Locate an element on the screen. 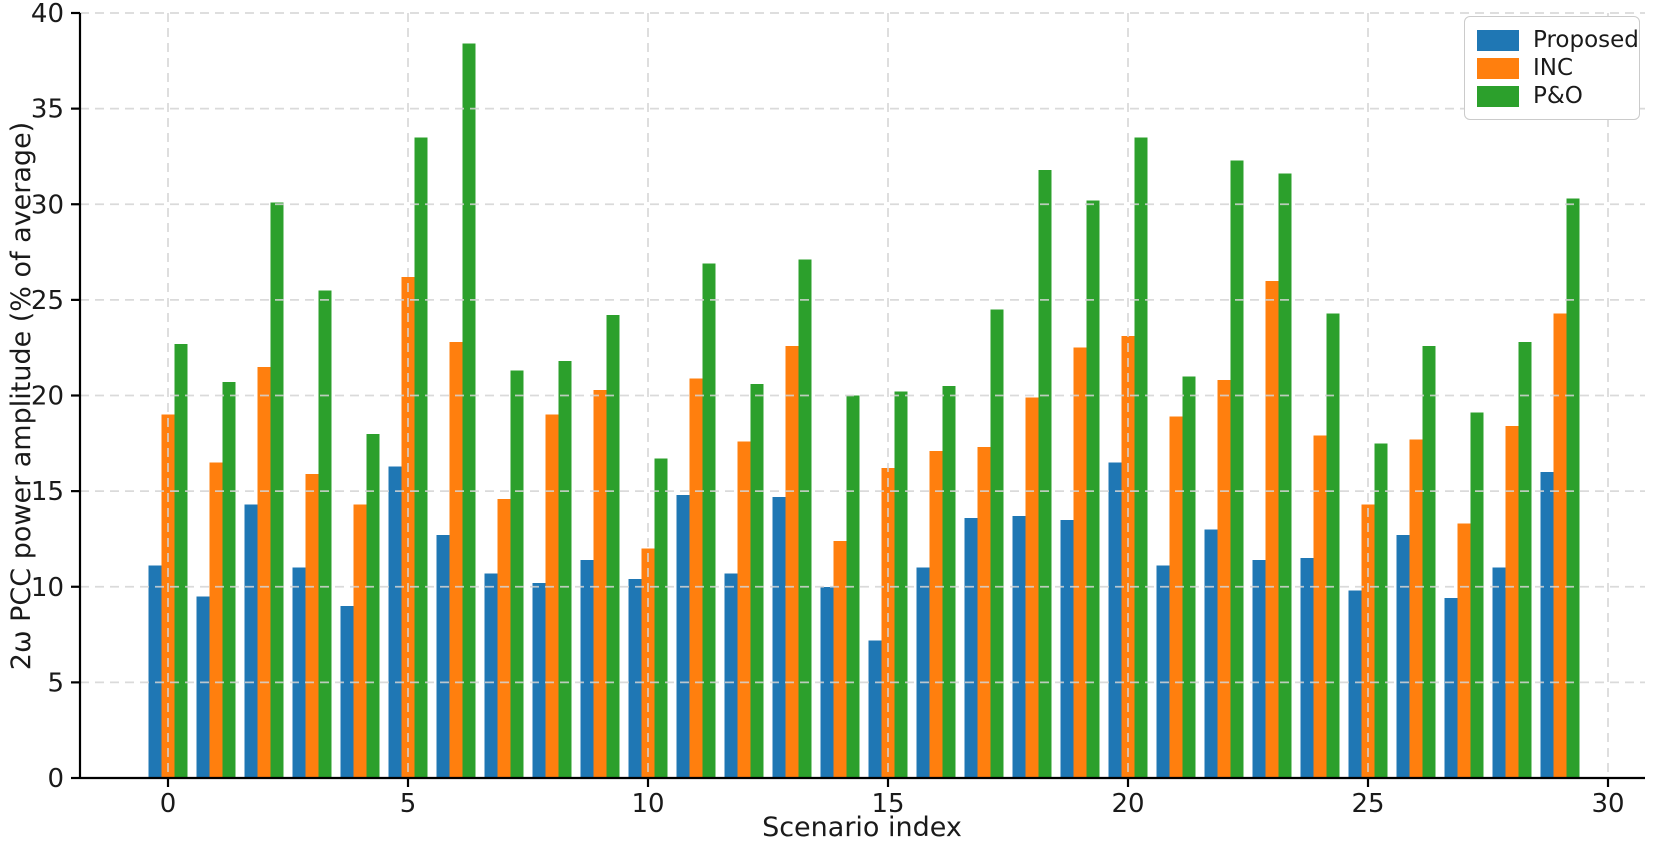  y-tick-label-15: 15 is located at coordinates (47, 492).